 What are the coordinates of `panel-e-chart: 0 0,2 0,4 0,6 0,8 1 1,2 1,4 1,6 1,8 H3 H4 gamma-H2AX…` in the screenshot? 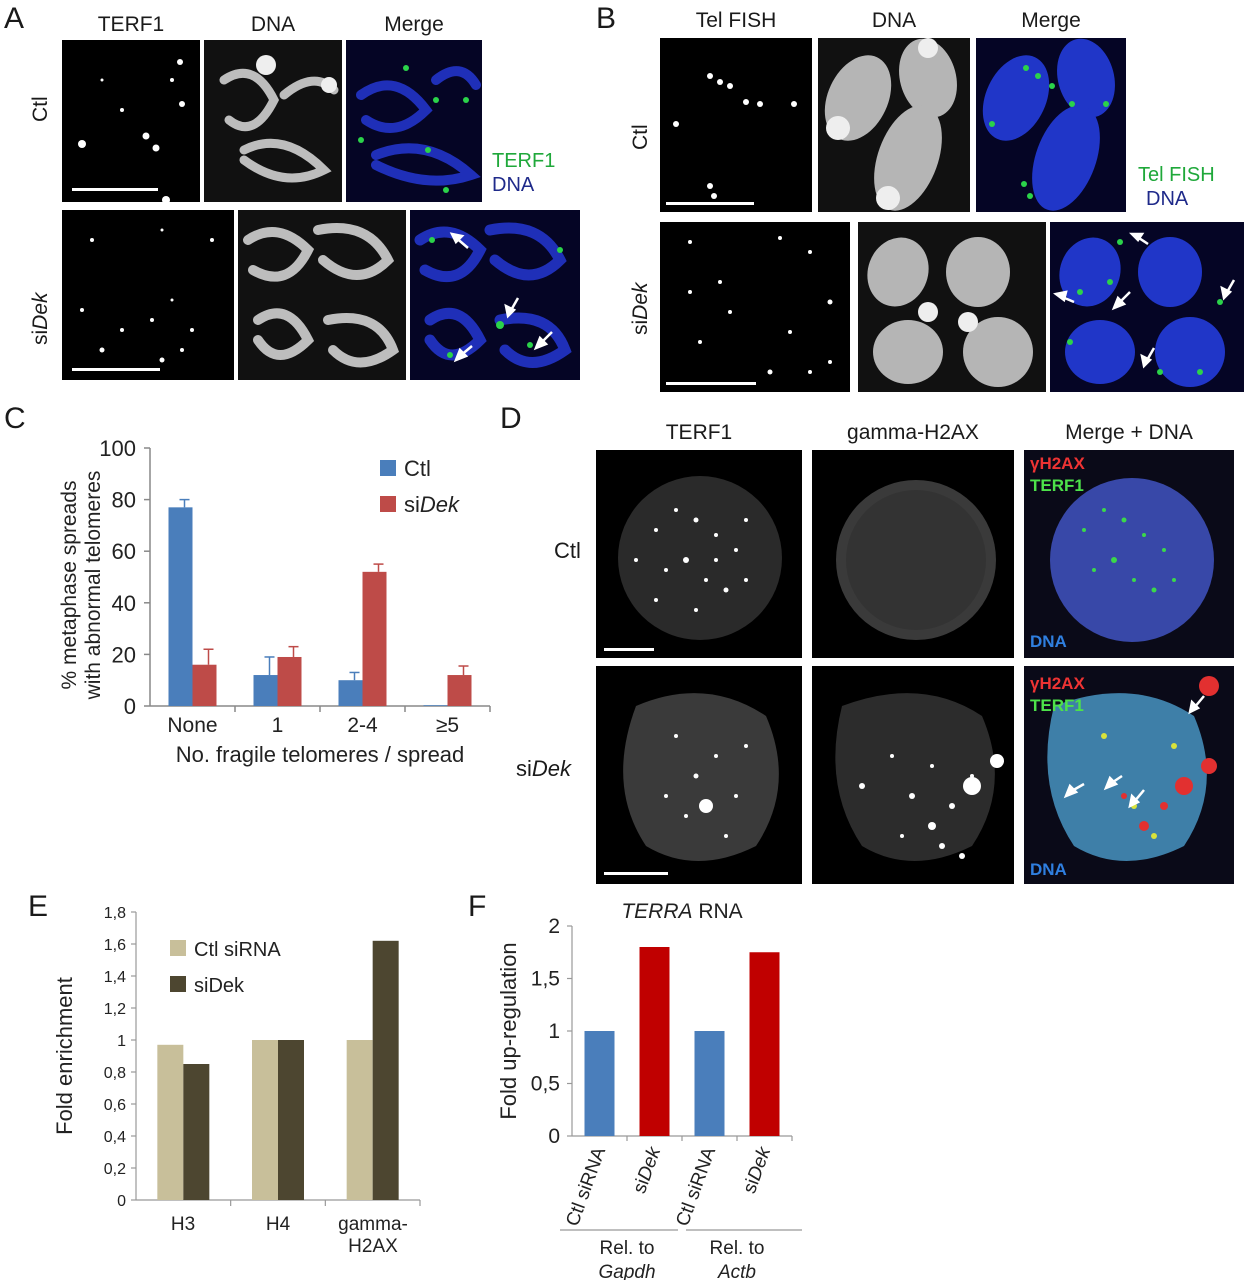 It's located at (236, 1081).